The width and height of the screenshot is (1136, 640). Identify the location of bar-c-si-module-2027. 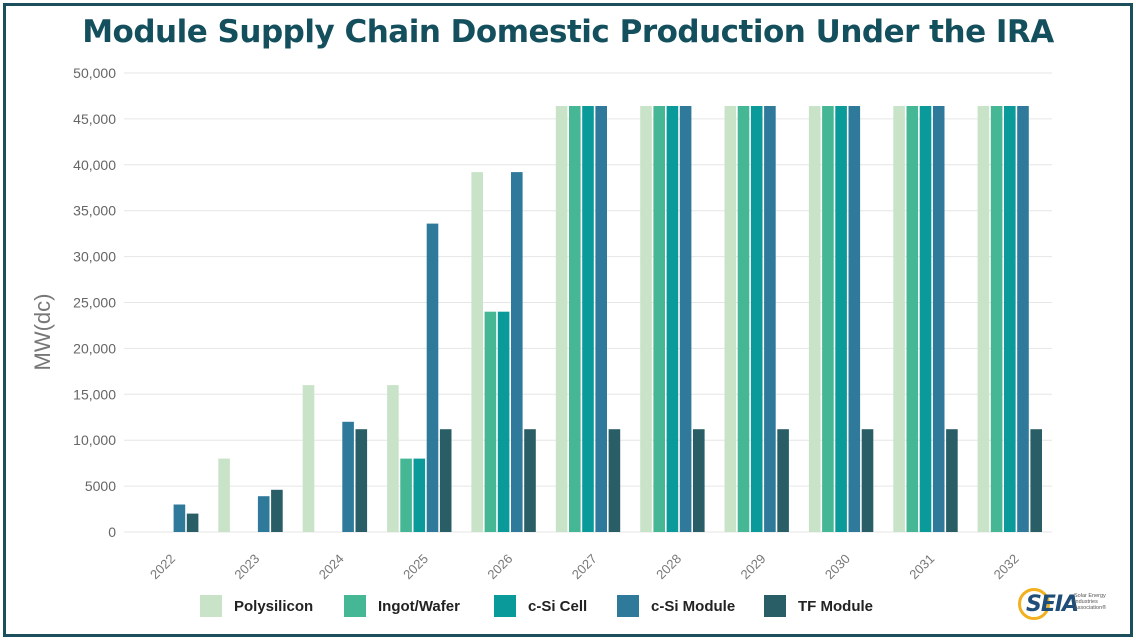
(601, 319).